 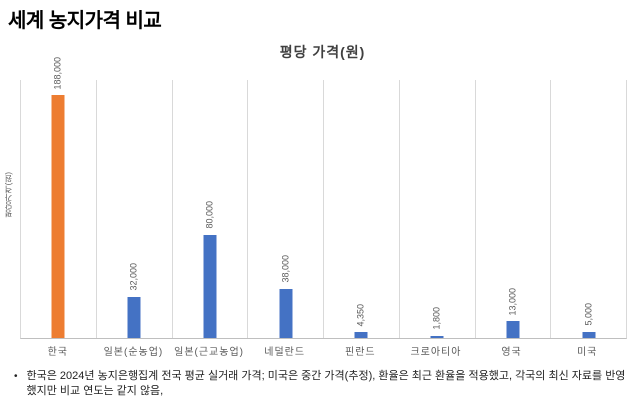 I want to click on chart-category-column: 80,000, so click(x=211, y=209).